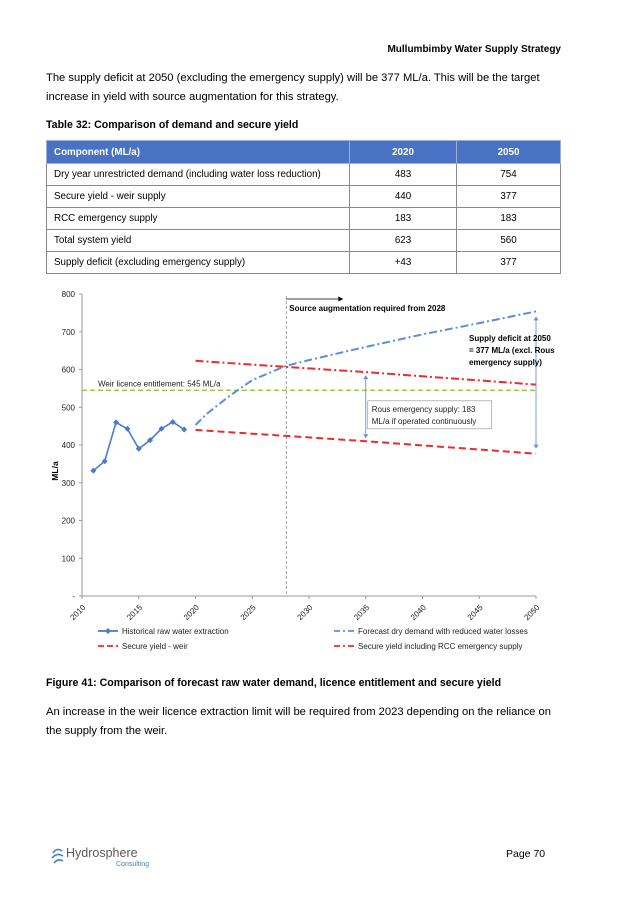 The width and height of the screenshot is (637, 902). I want to click on table-header-component: Component (ML/a), so click(198, 152).